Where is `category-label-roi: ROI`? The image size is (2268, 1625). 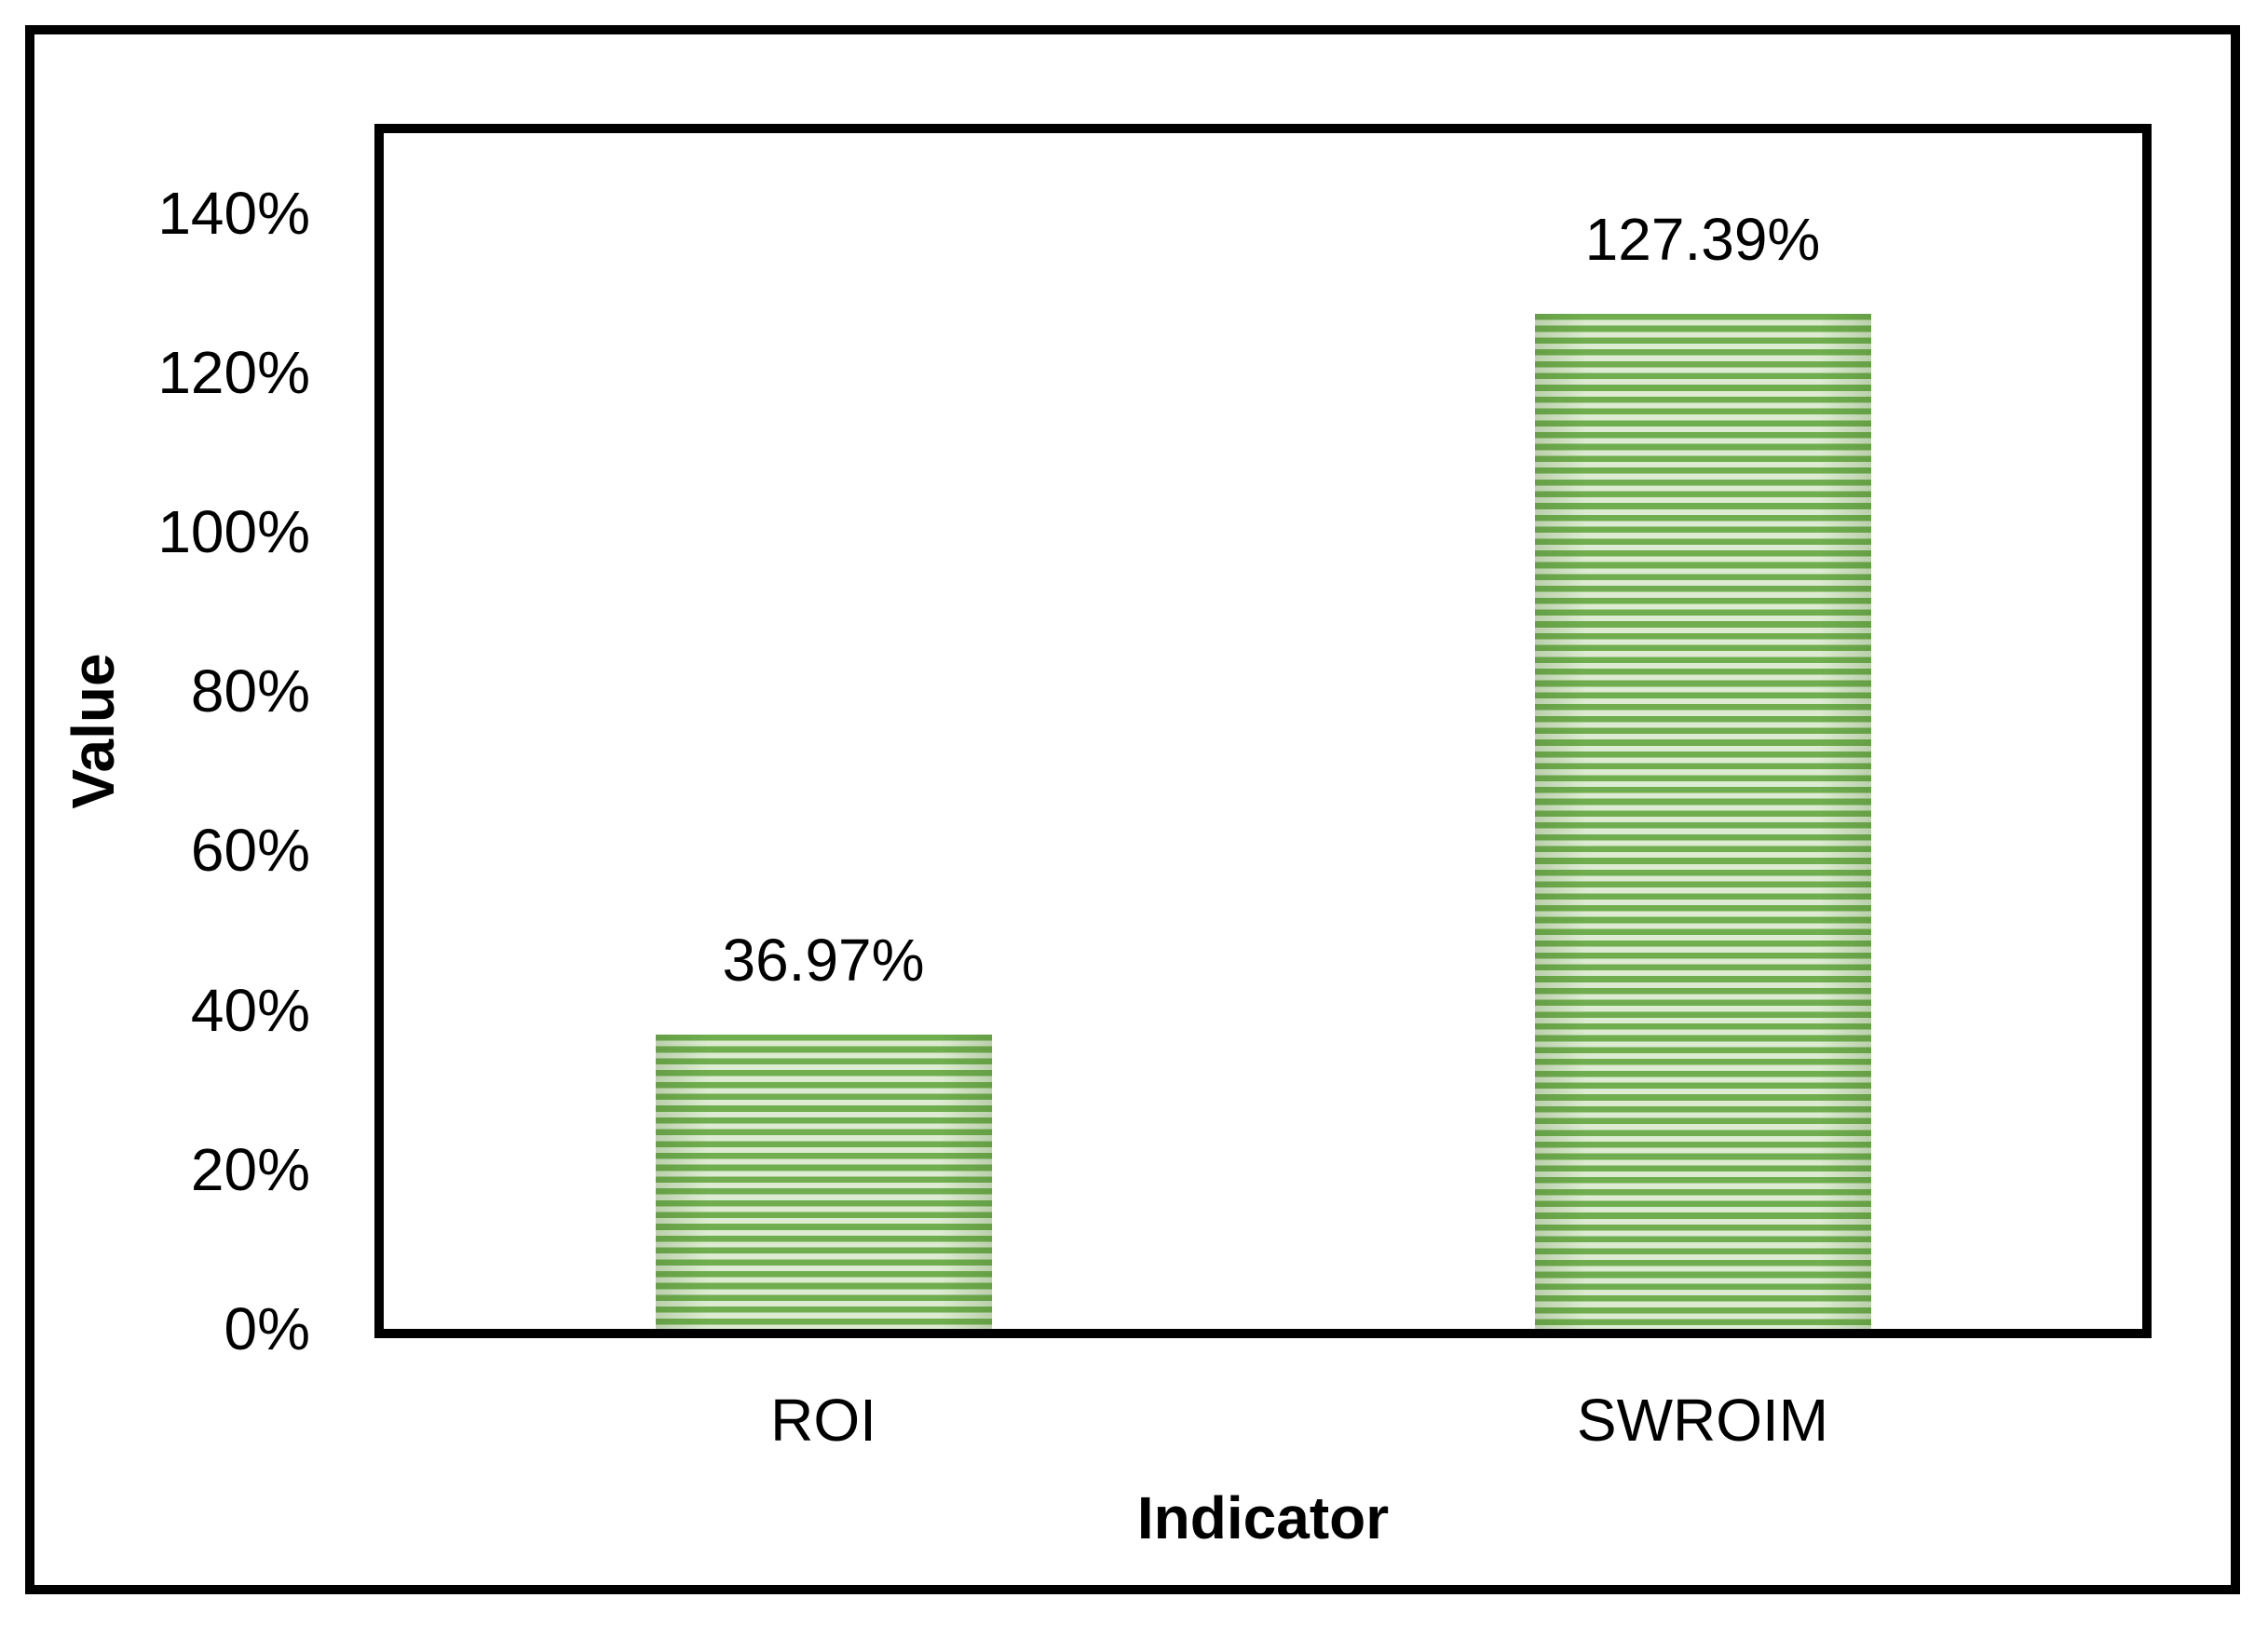 category-label-roi: ROI is located at coordinates (823, 1420).